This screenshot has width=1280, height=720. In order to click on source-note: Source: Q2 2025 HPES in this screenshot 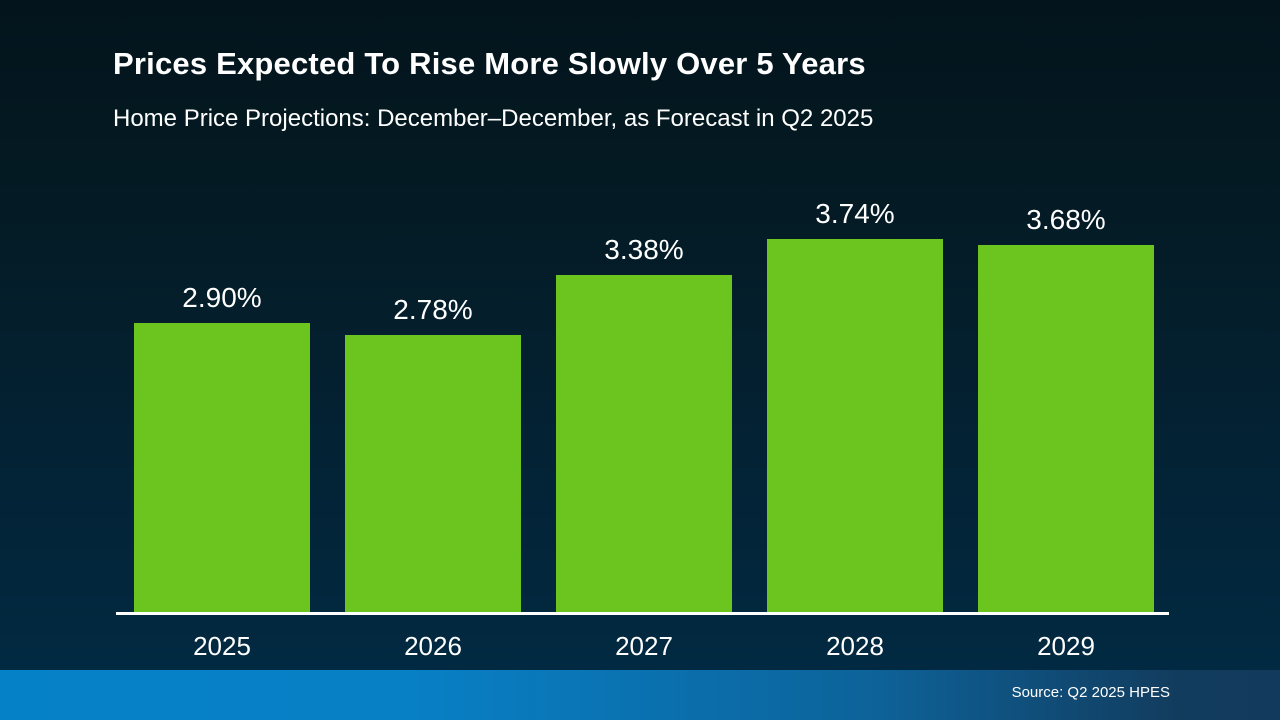, I will do `click(1090, 692)`.